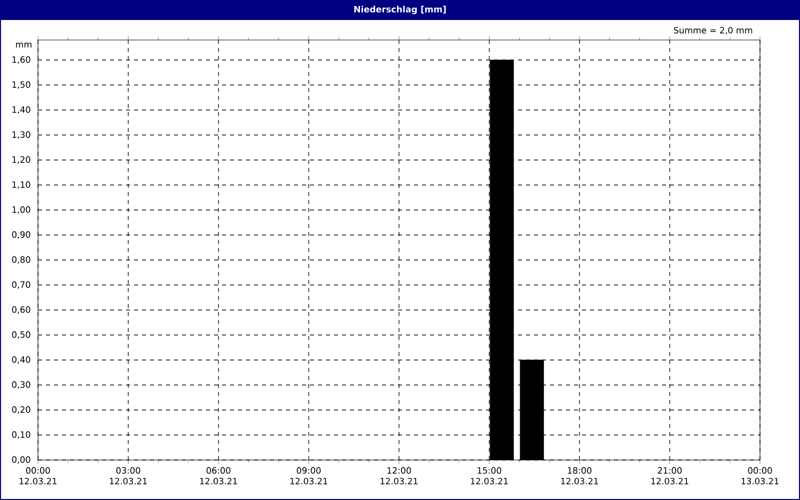  I want to click on y-tick-label: 1,20, so click(21, 160).